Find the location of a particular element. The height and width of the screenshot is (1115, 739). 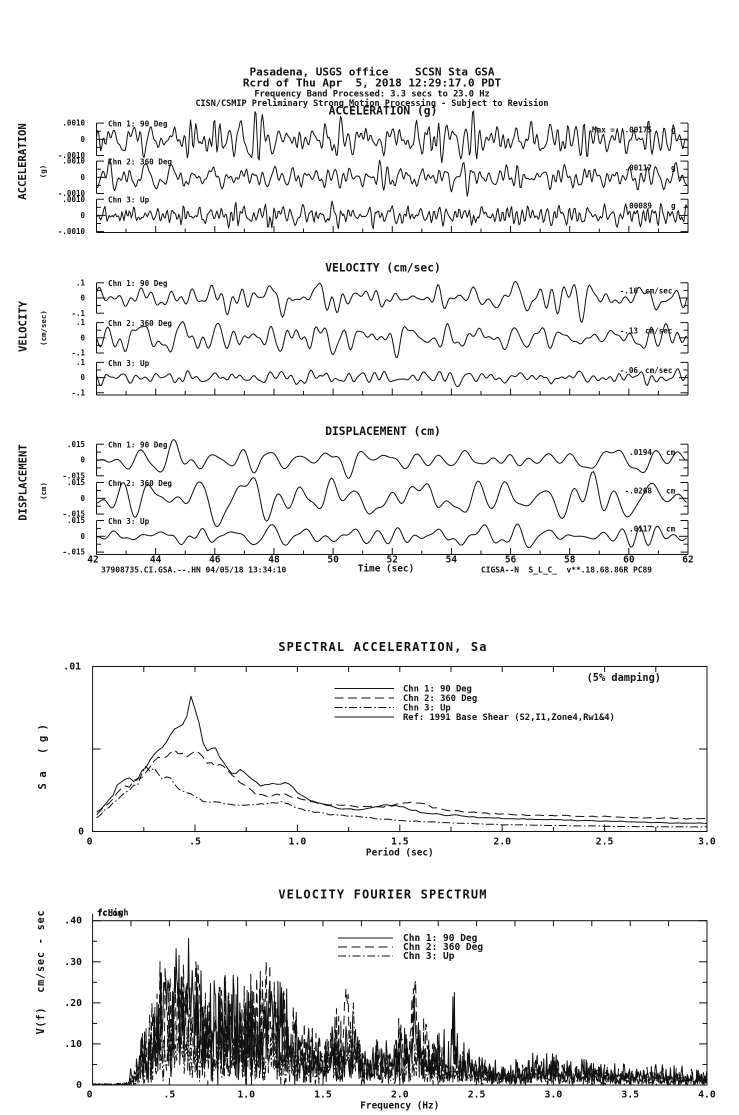

legend-label: Chn 2: 360 Deg is located at coordinates (440, 699).